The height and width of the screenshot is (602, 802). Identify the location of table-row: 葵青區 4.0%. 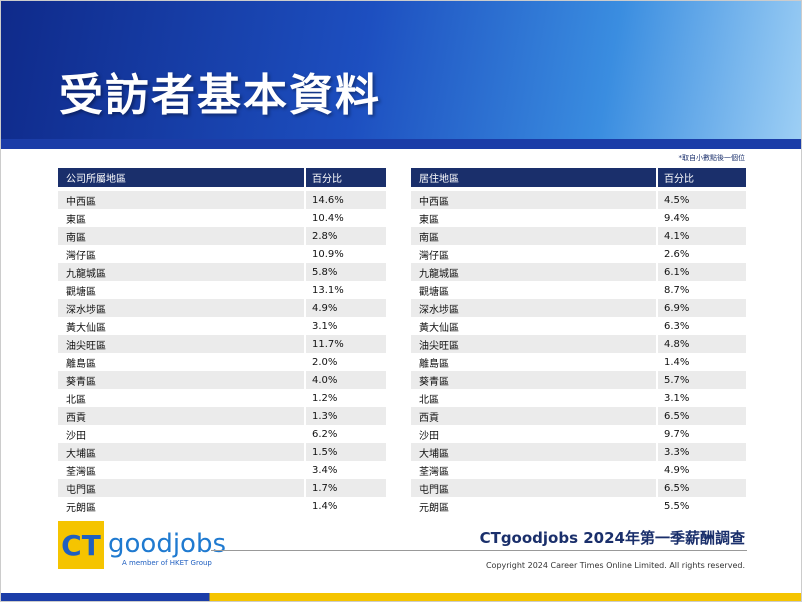
(222, 380).